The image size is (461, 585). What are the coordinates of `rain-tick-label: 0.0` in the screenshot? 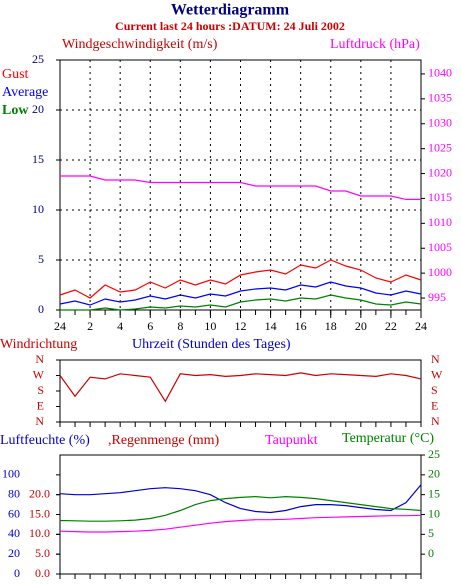 It's located at (42, 573).